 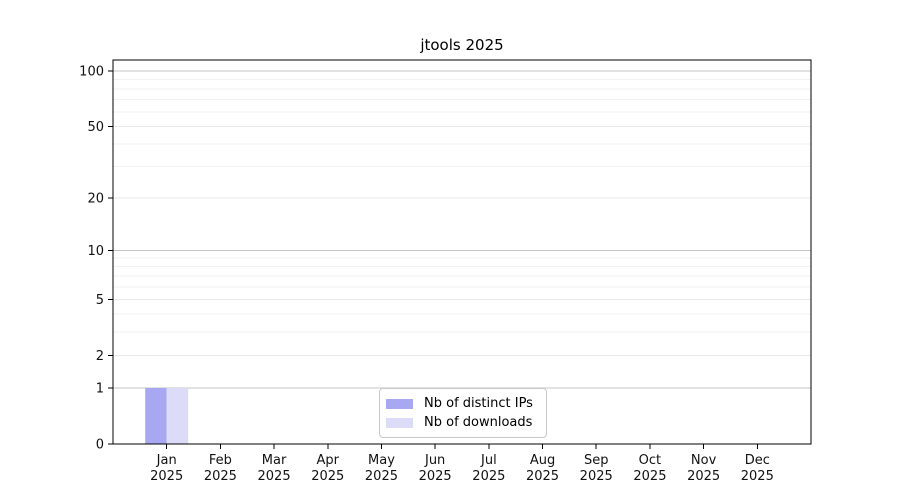 What do you see at coordinates (478, 422) in the screenshot?
I see `legend-label-downloads: Nb of downloads` at bounding box center [478, 422].